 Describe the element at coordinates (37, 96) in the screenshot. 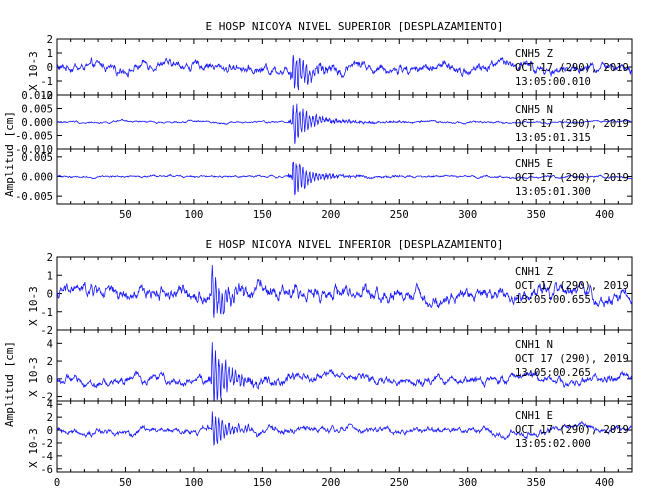

I see `y-tick-label: 0.010` at that location.